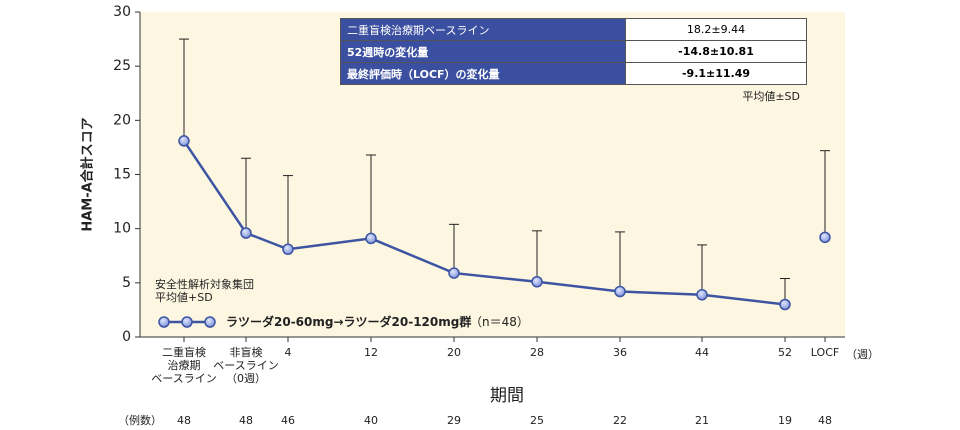  I want to click on n-value: 46, so click(288, 420).